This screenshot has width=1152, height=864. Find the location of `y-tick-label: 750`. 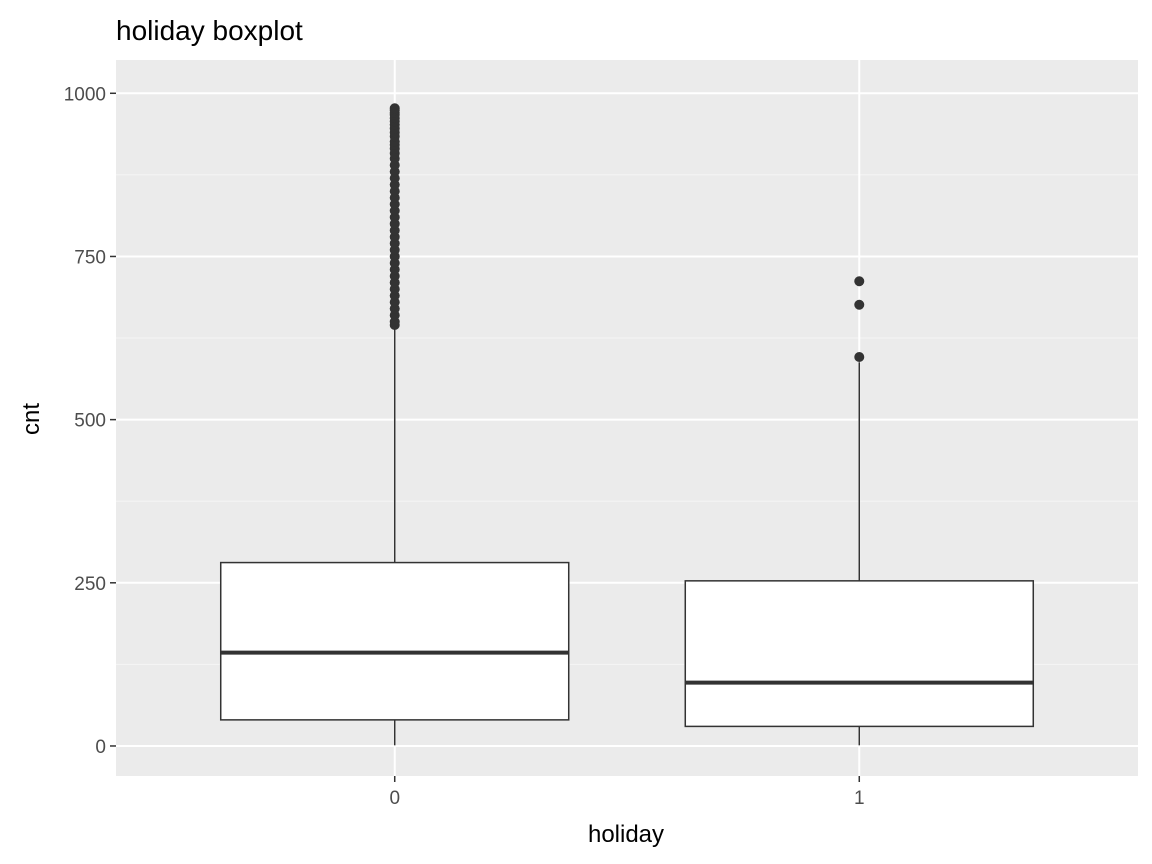

y-tick-label: 750 is located at coordinates (90, 257).